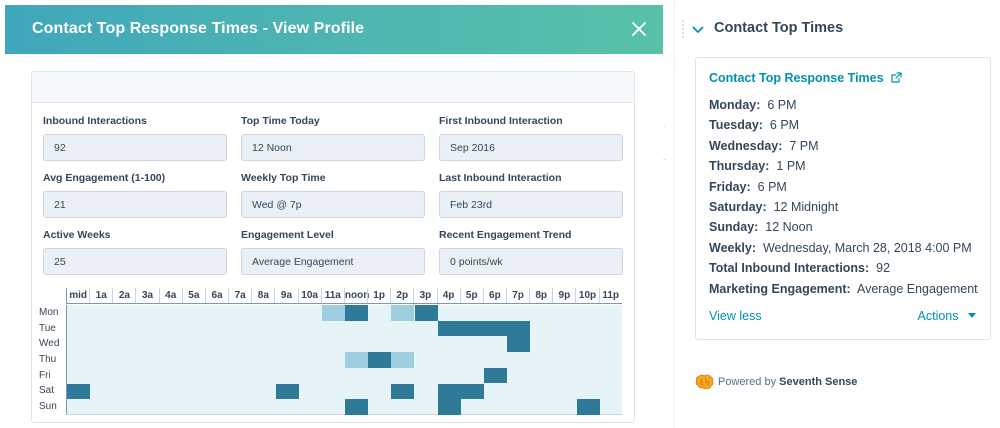 The image size is (1000, 428). What do you see at coordinates (47, 391) in the screenshot?
I see `heatmap-day-label: Sat` at bounding box center [47, 391].